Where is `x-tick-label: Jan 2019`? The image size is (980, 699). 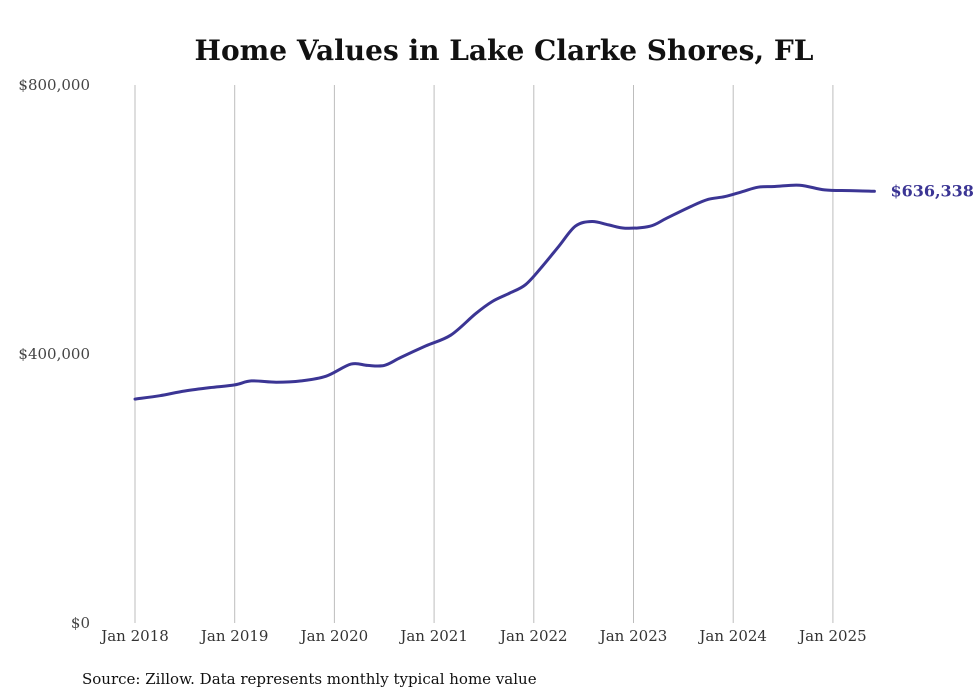 x-tick-label: Jan 2019 is located at coordinates (234, 636).